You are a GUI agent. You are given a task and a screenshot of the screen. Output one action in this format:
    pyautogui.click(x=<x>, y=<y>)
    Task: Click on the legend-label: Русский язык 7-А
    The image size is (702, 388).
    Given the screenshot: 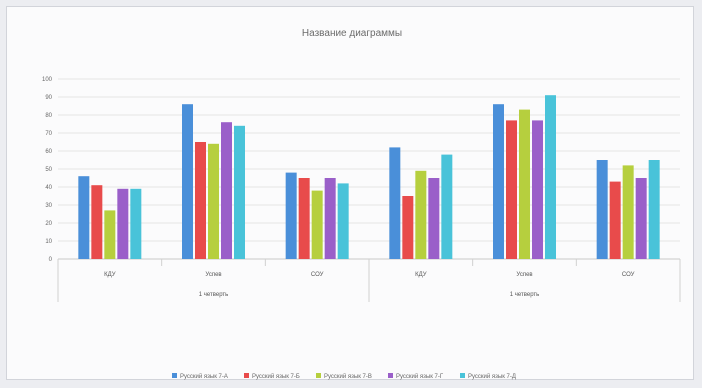 What is the action you would take?
    pyautogui.click(x=204, y=376)
    